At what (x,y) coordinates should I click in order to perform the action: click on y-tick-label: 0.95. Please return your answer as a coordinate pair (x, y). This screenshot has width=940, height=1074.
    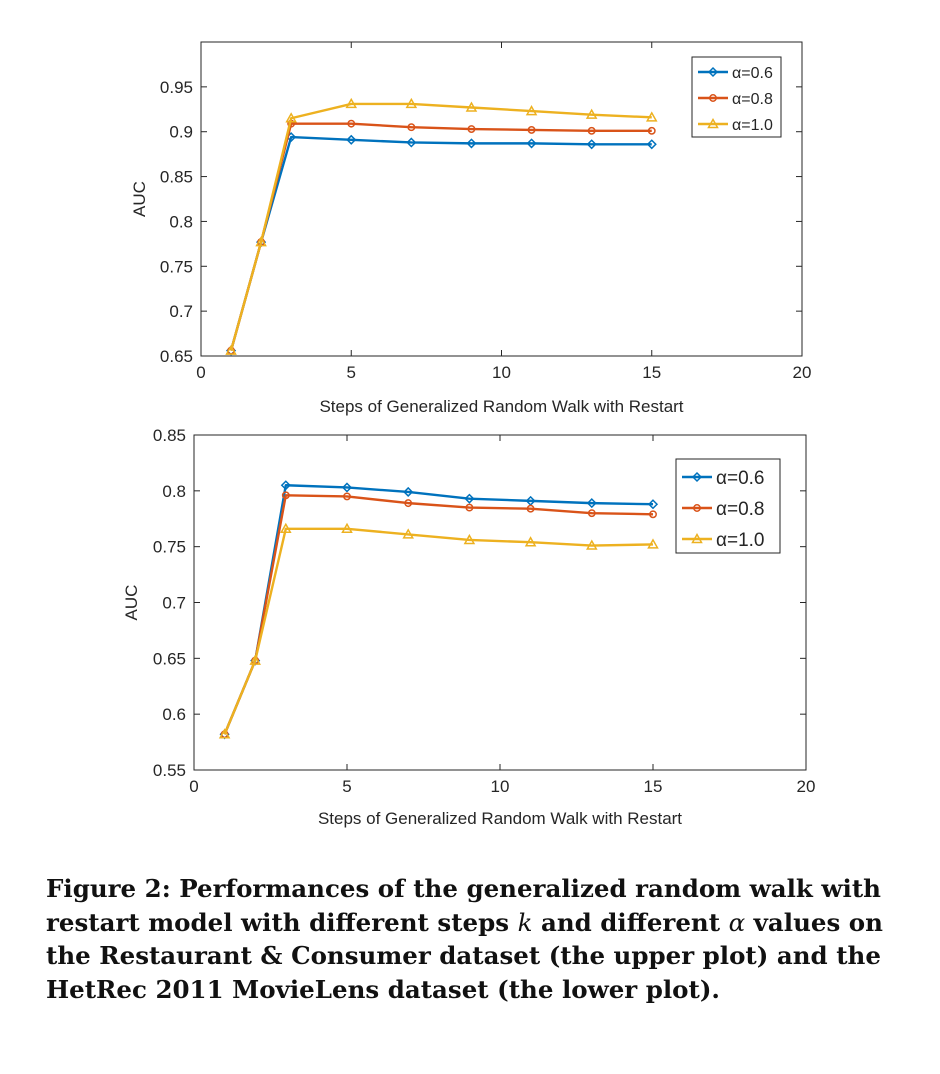
    Looking at the image, I should click on (176, 87).